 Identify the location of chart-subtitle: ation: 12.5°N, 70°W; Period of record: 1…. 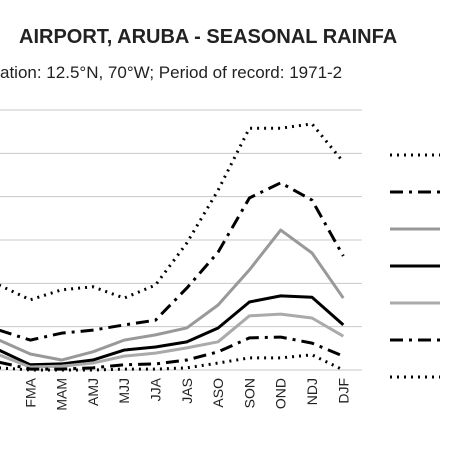
(171, 72).